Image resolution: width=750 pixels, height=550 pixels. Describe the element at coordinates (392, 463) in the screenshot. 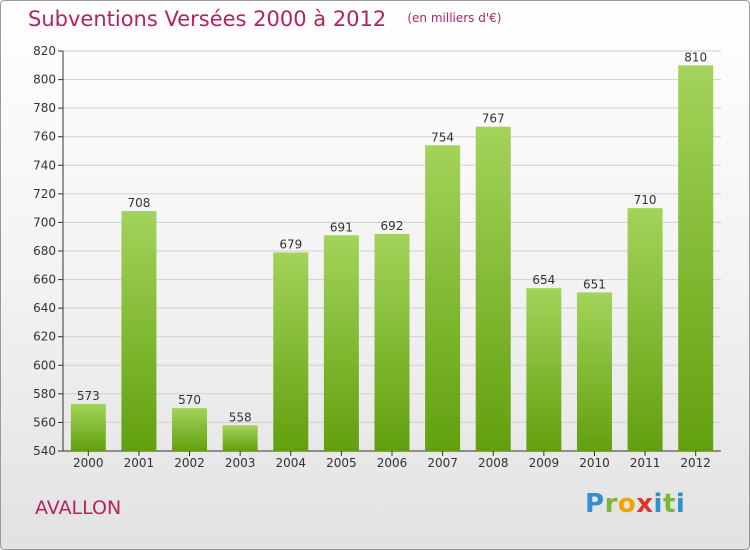

I see `x-tick-label: 2006` at that location.